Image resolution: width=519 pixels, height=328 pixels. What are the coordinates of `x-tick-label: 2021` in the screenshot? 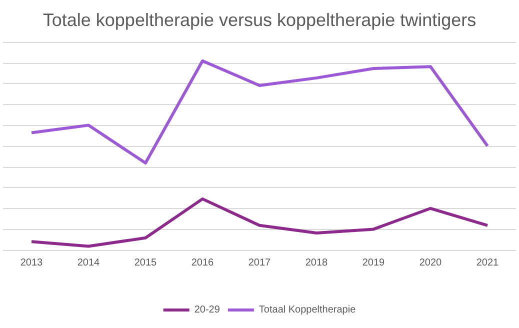 It's located at (488, 263).